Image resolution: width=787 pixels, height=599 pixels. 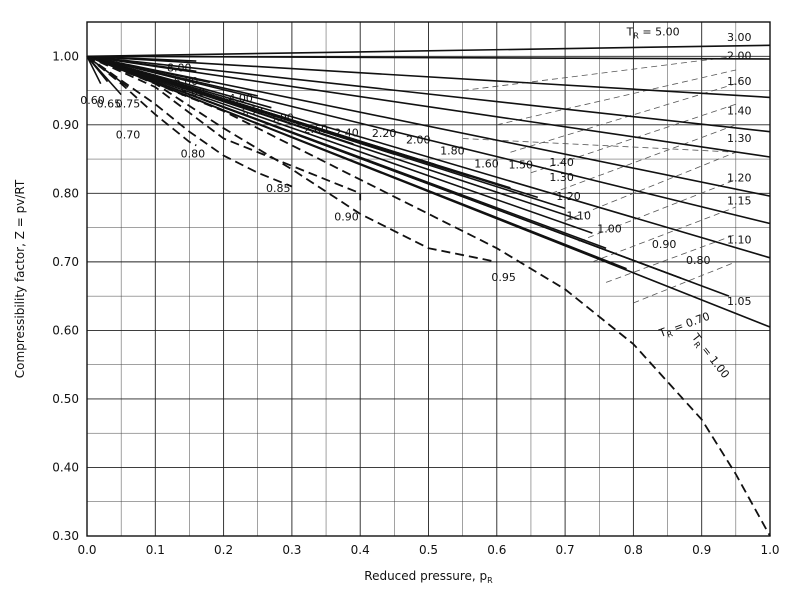 What do you see at coordinates (769, 550) in the screenshot?
I see `x-tick-label: 1.0` at bounding box center [769, 550].